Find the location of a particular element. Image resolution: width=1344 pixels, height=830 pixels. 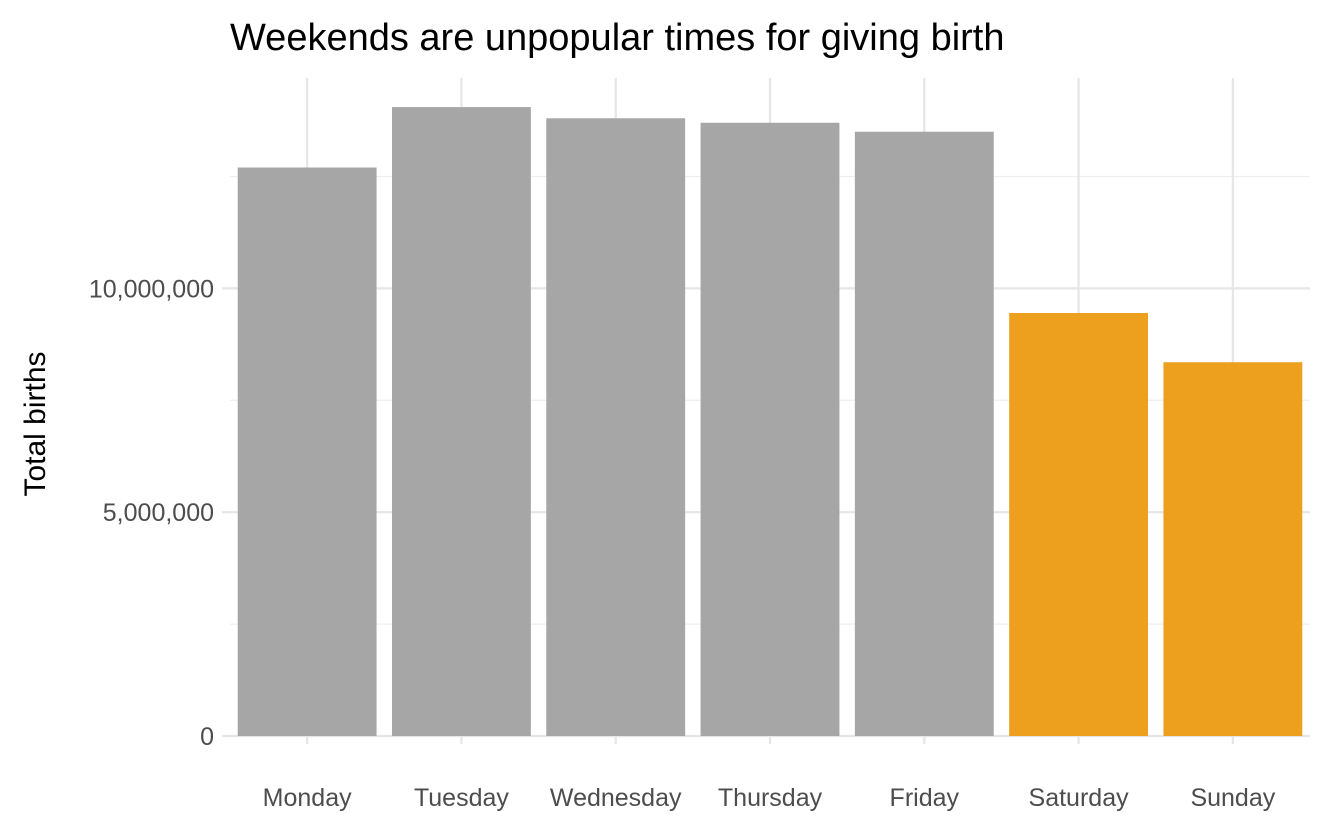

y-tick-label: 0 is located at coordinates (207, 737).